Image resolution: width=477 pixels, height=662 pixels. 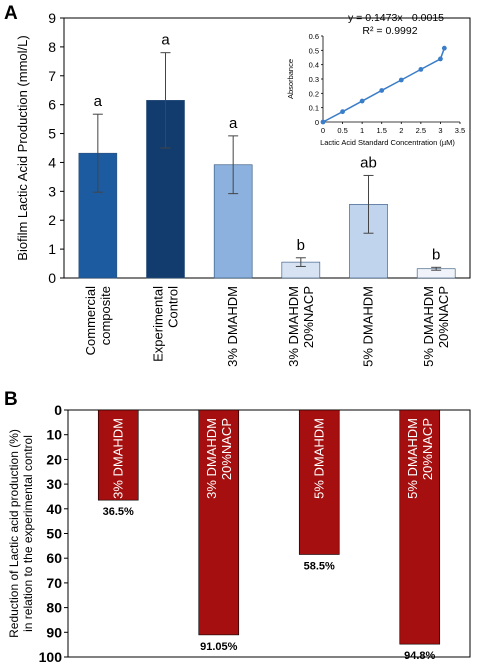 I want to click on inset-y-tick-label: 0.6, so click(x=314, y=36).